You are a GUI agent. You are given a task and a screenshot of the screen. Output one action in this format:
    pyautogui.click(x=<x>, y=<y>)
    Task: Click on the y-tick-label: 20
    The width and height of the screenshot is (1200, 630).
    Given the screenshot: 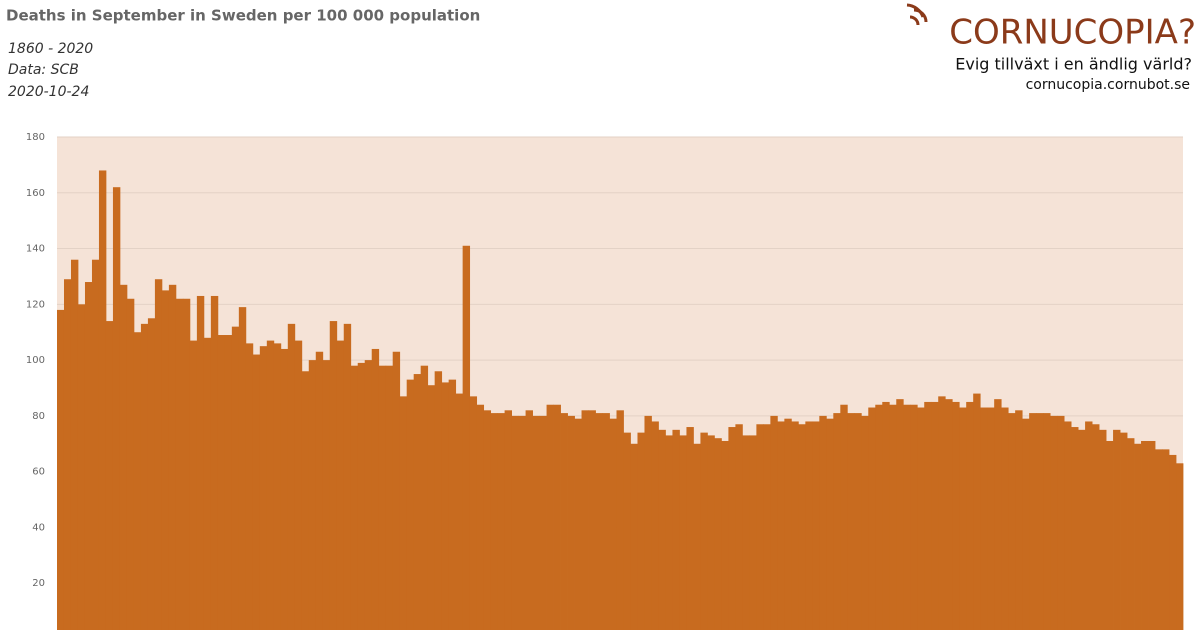 What is the action you would take?
    pyautogui.click(x=38, y=583)
    